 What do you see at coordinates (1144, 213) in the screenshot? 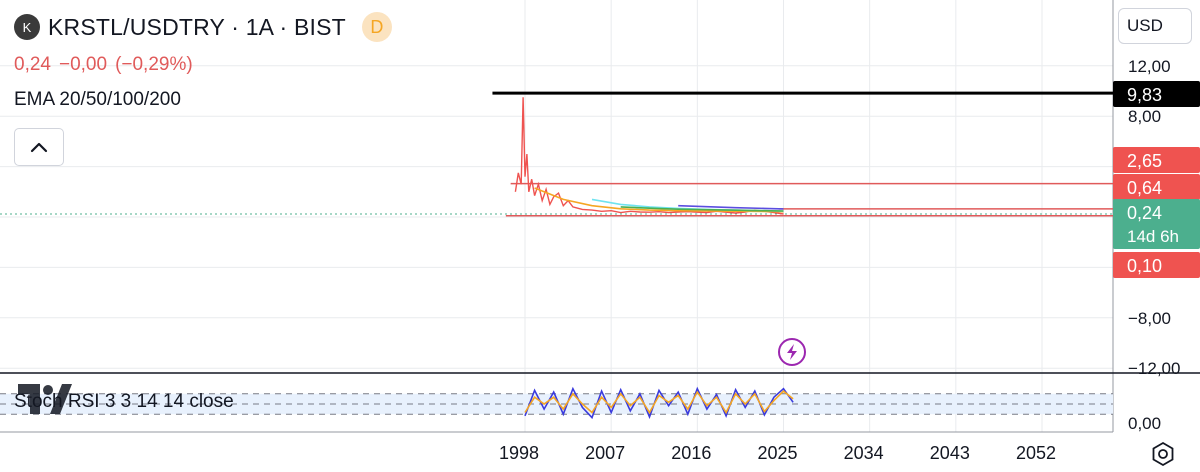
I see `price-label: 0,24` at bounding box center [1144, 213].